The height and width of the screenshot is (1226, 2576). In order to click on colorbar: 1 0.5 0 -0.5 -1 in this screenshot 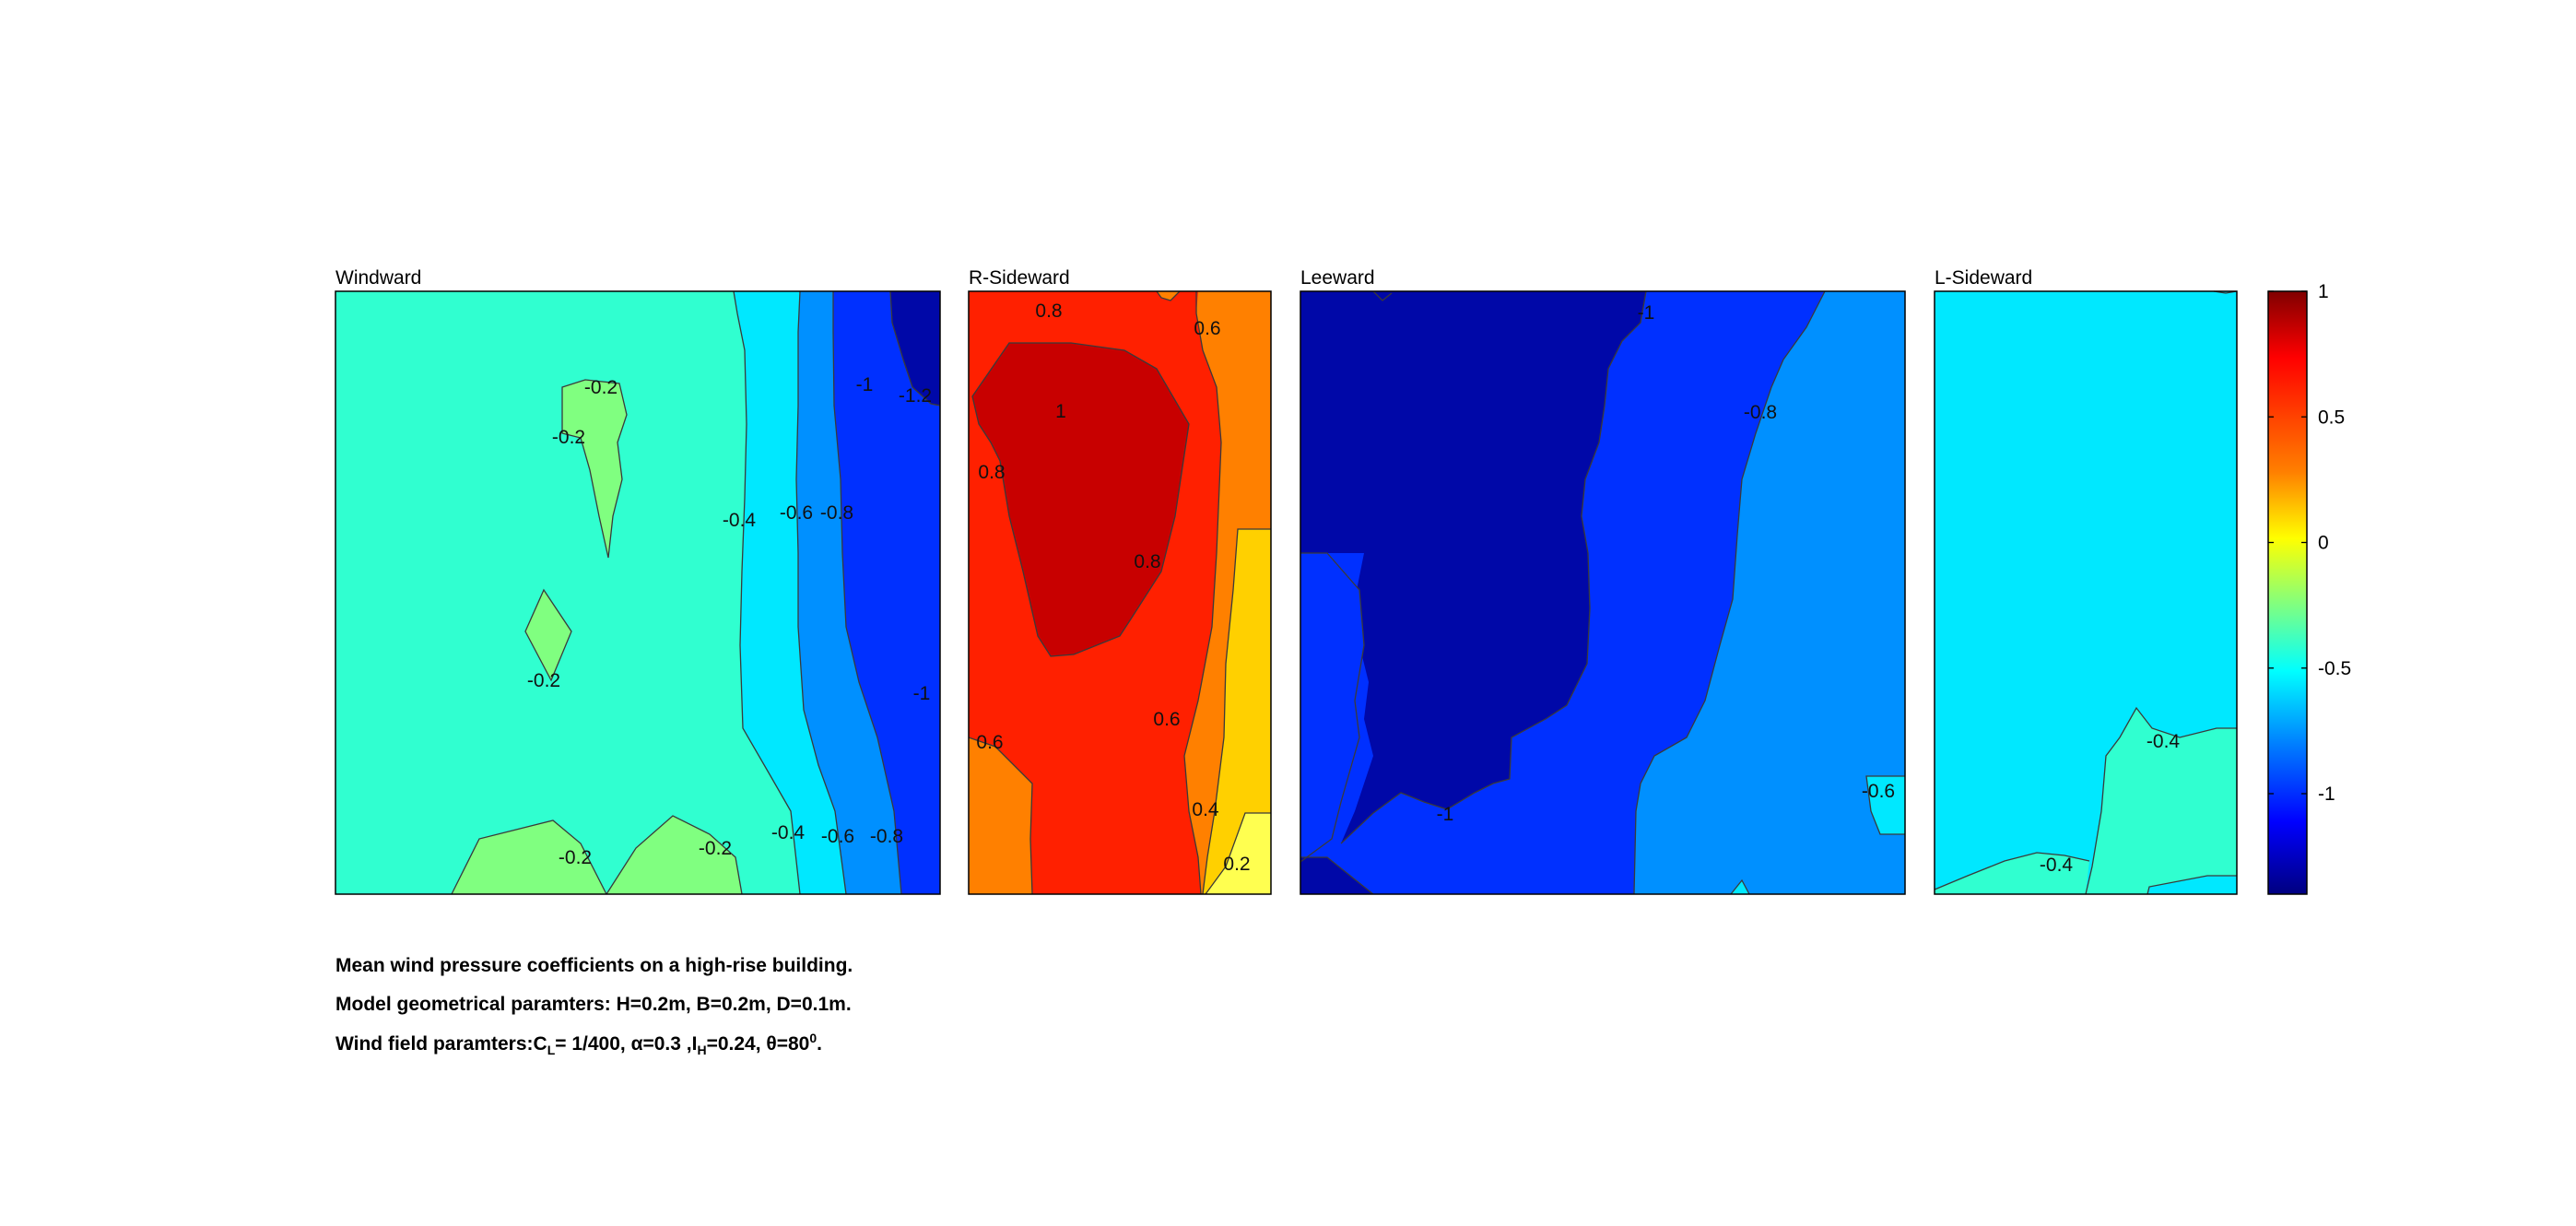, I will do `click(2309, 588)`.